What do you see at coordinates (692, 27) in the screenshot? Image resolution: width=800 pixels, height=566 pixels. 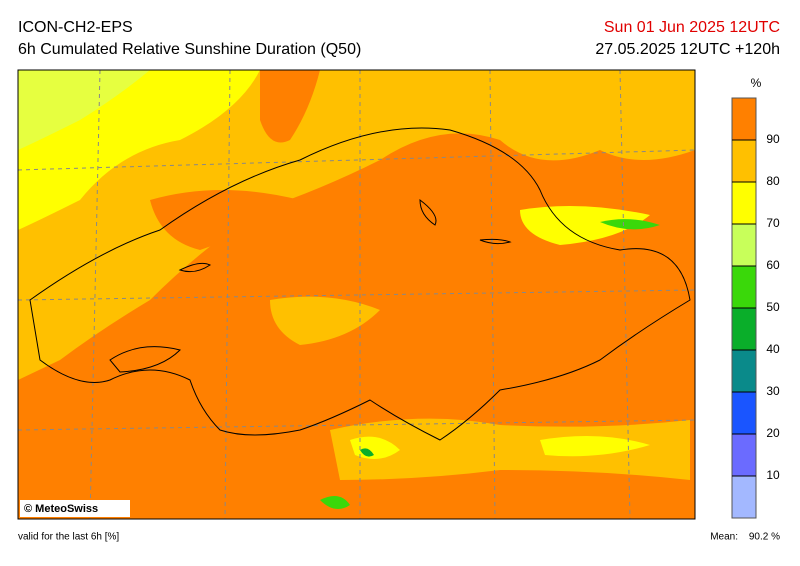 I see `valid-date: Sun 01 Jun 2025 12UTC` at bounding box center [692, 27].